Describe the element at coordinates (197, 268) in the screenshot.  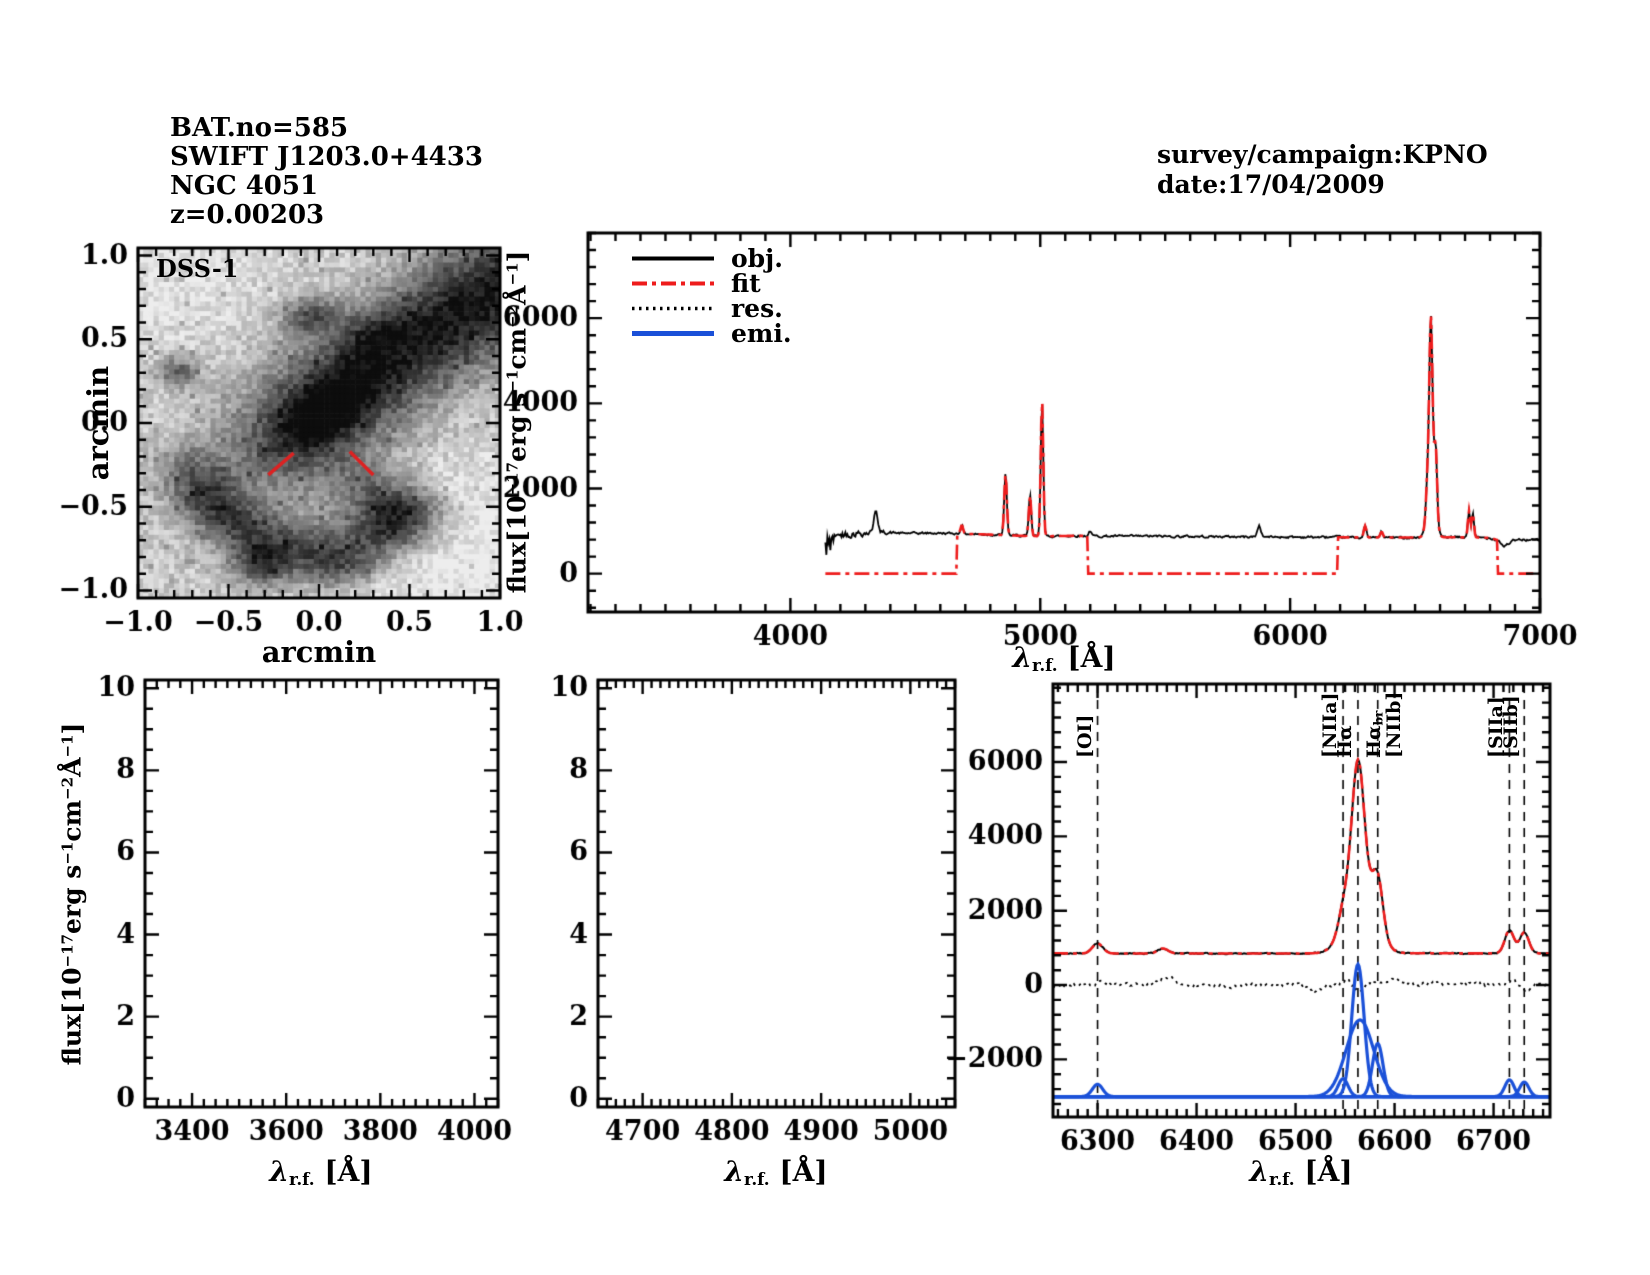
I see `image-source-label: DSS-1` at that location.